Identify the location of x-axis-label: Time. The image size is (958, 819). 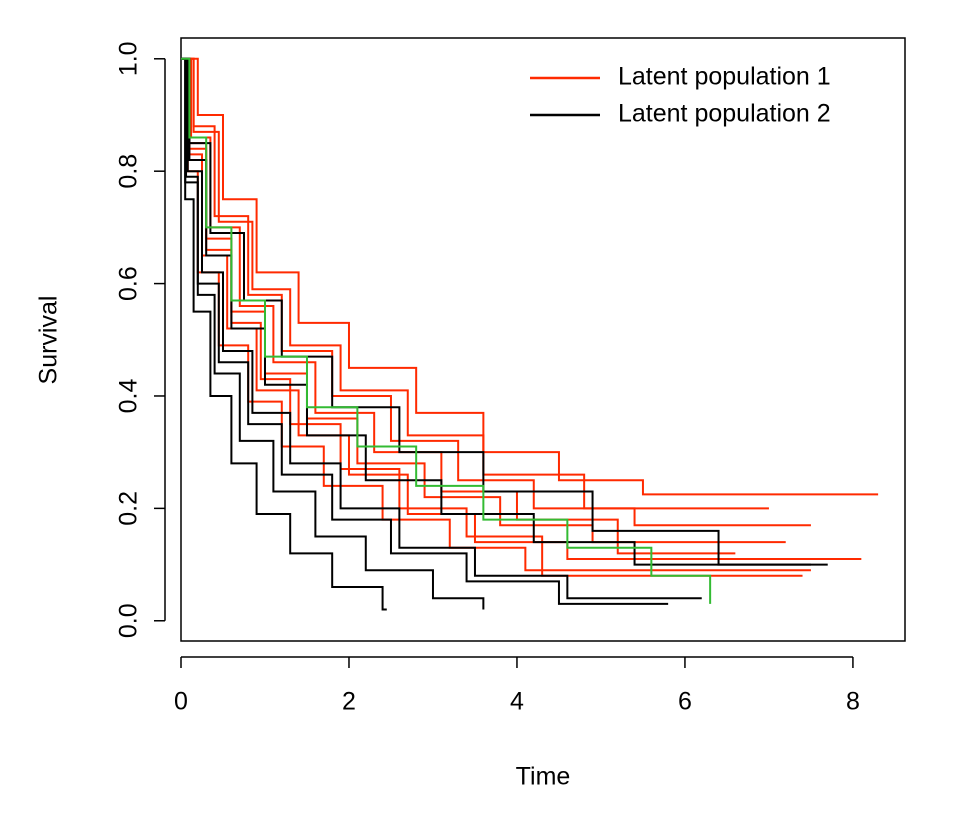
(543, 777).